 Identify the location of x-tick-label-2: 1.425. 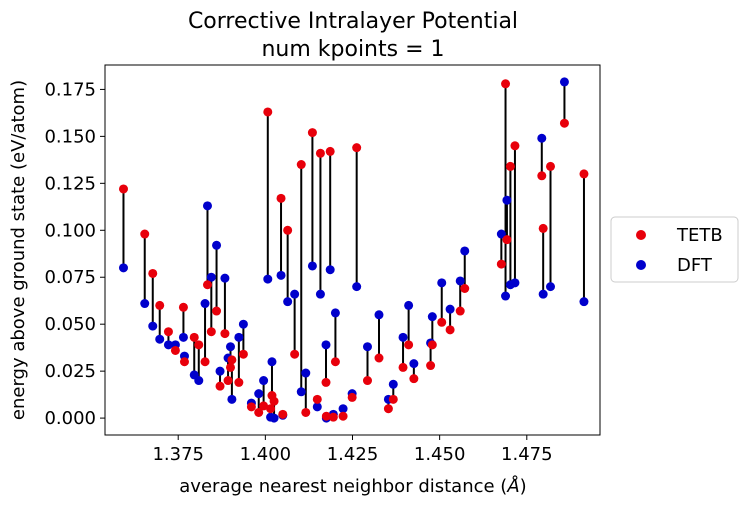
(353, 454).